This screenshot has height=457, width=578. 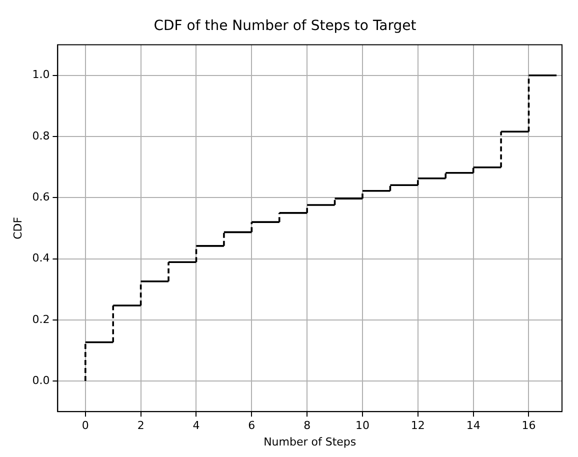 What do you see at coordinates (41, 75) in the screenshot?
I see `y-tick-label: 1.0` at bounding box center [41, 75].